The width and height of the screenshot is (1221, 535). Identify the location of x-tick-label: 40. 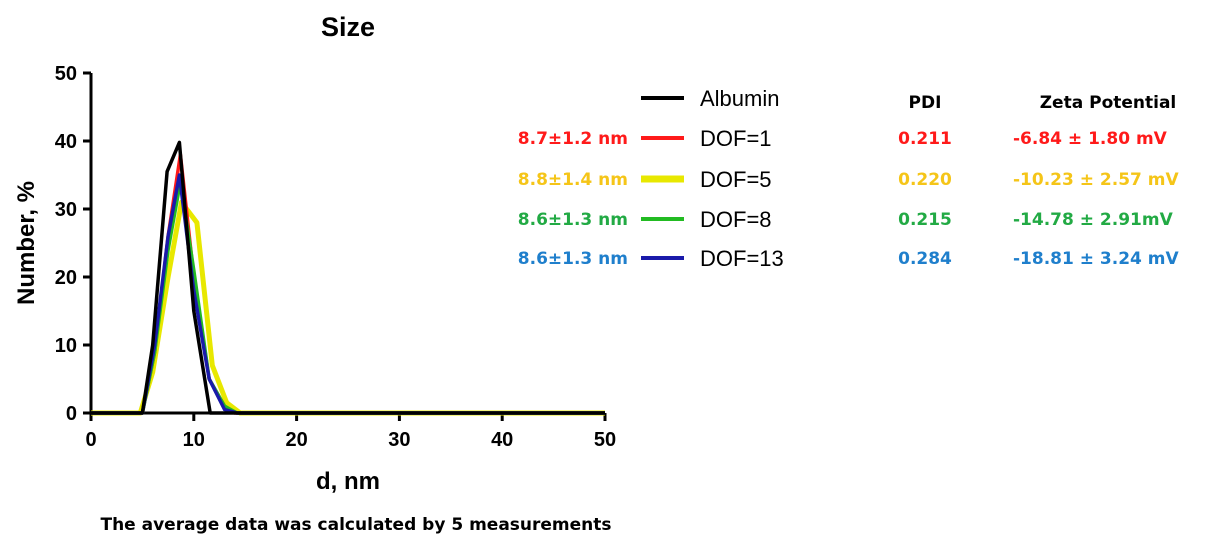
(502, 440).